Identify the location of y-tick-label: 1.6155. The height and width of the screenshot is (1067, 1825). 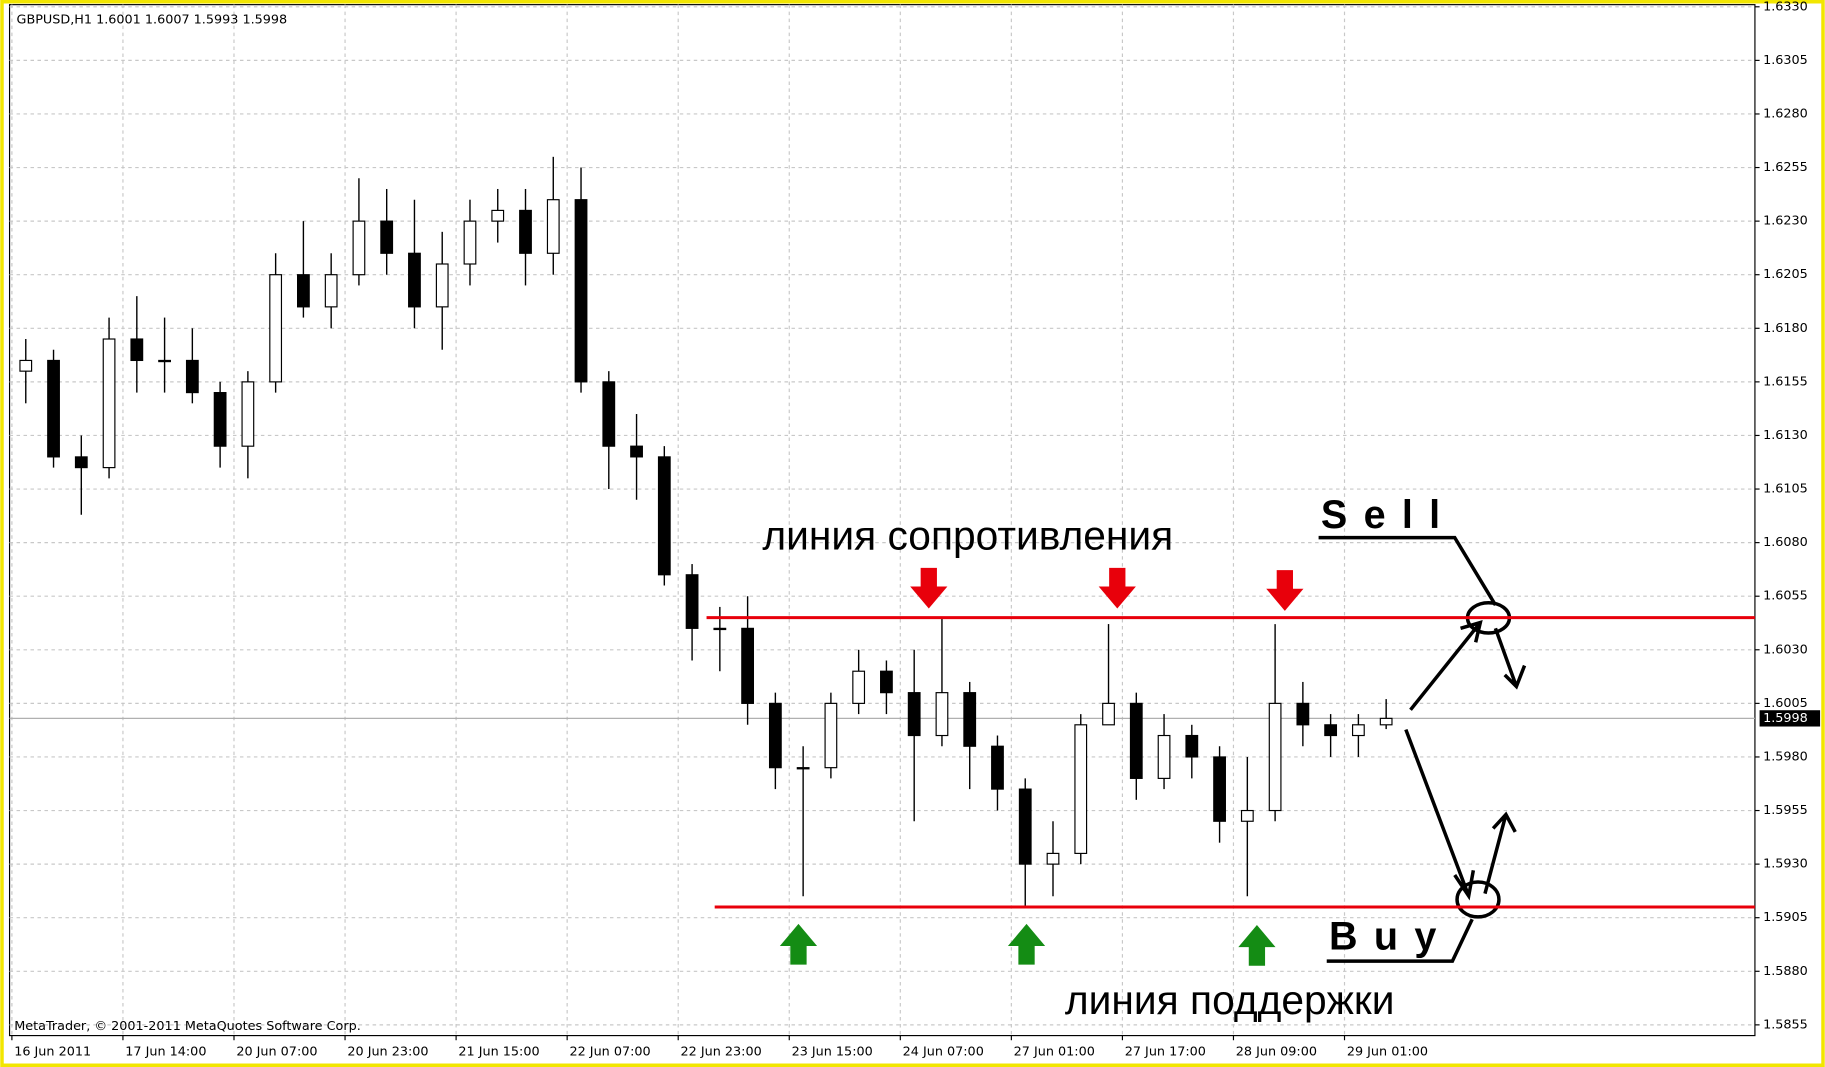
(1785, 381).